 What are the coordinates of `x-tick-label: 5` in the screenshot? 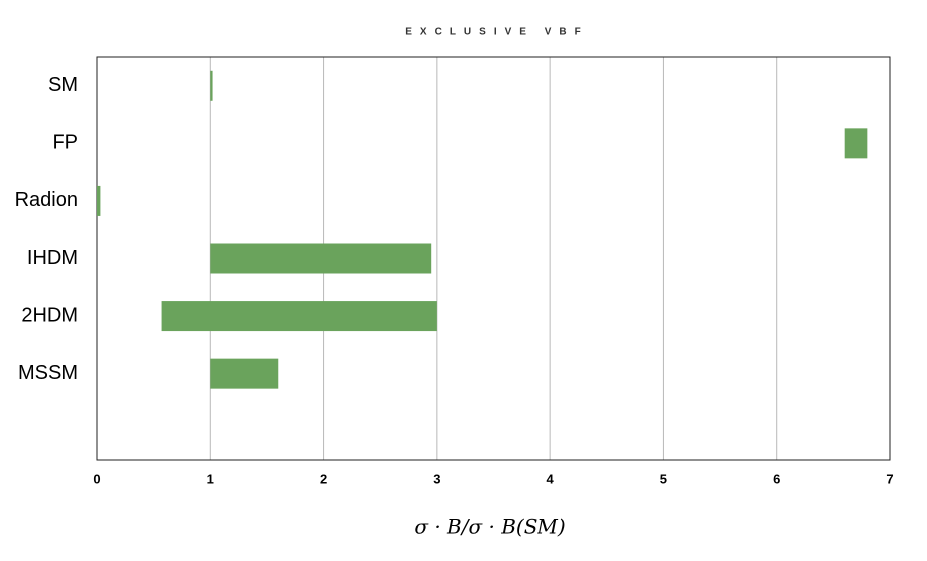 It's located at (663, 478).